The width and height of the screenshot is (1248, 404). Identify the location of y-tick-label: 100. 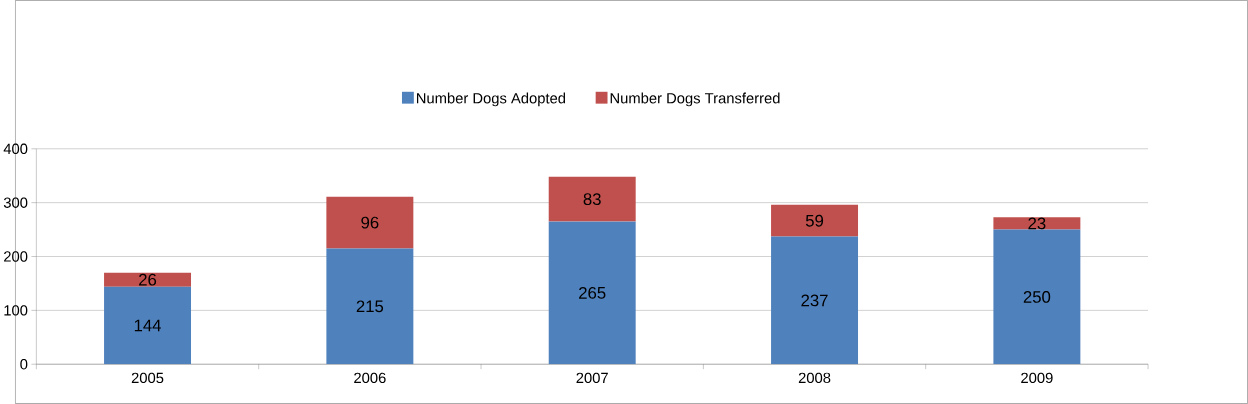
(16, 310).